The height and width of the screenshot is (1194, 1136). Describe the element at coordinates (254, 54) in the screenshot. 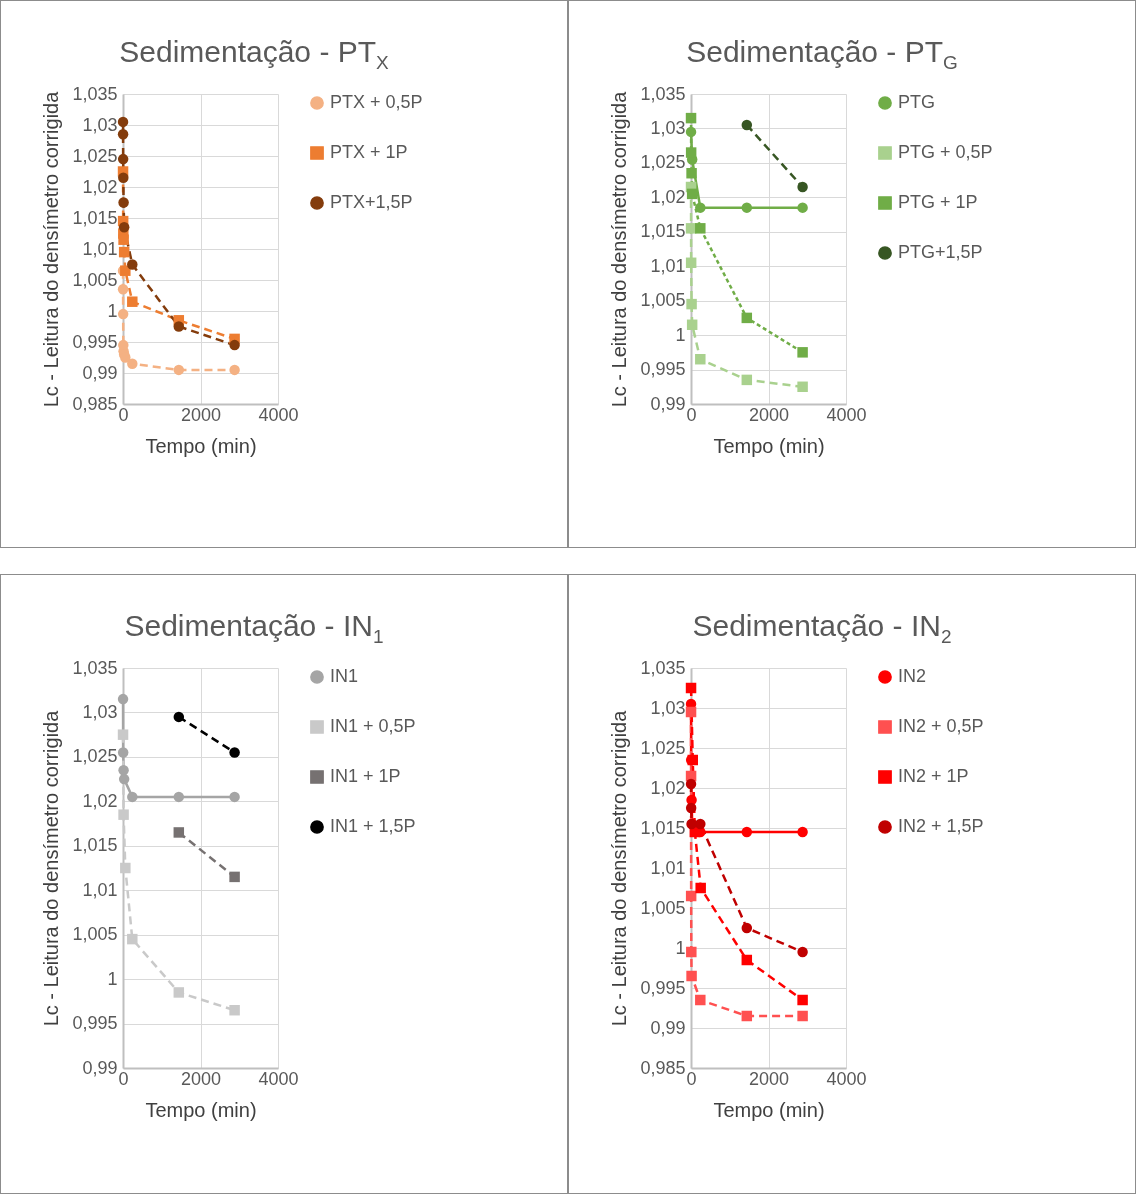

I see `chart-title: Sedimentação - PT$_{X}$` at that location.